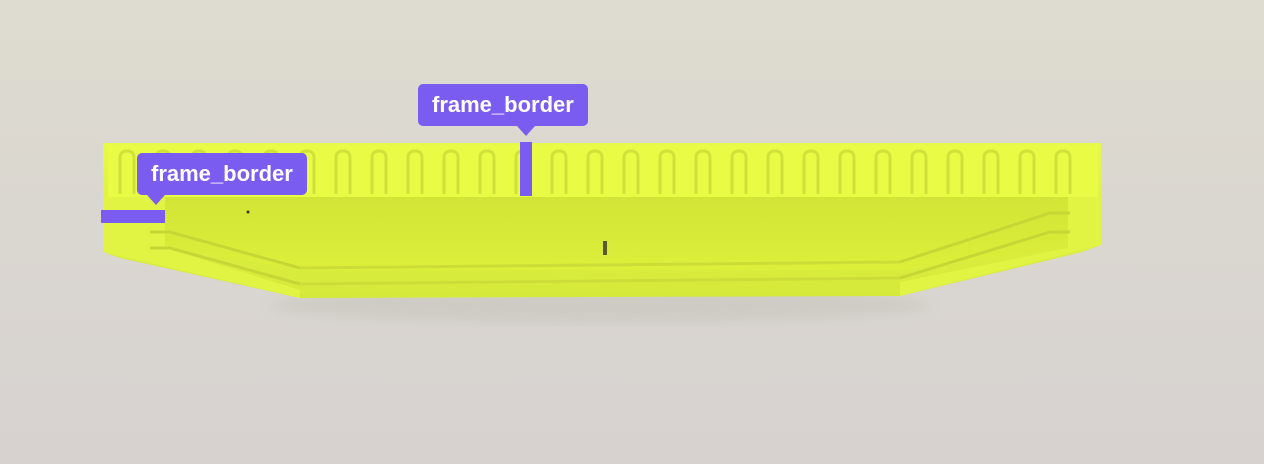 The width and height of the screenshot is (1264, 464). Describe the element at coordinates (526, 169) in the screenshot. I see `frame-border-marker-top` at that location.